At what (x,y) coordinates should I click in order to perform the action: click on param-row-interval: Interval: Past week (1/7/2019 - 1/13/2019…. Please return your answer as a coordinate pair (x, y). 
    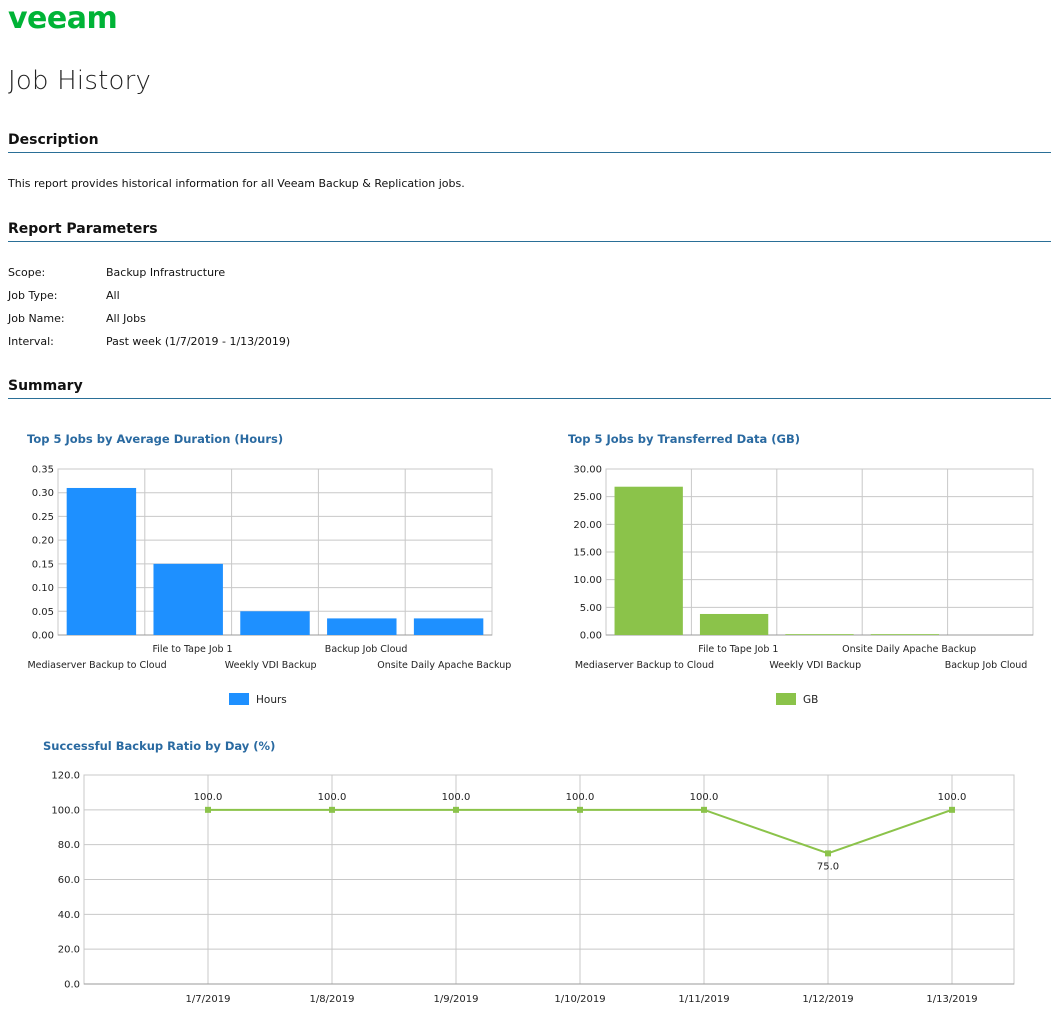
    Looking at the image, I should click on (149, 341).